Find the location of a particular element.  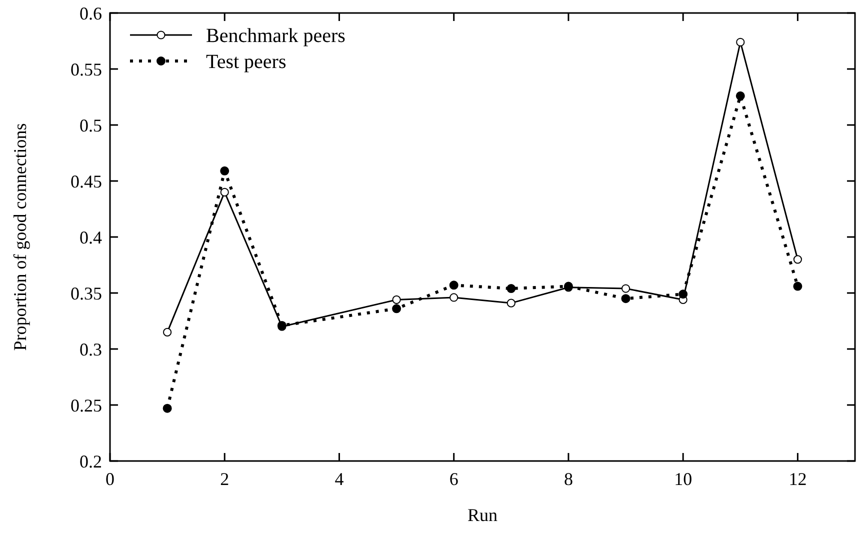

x-axis-title: Run is located at coordinates (482, 515).